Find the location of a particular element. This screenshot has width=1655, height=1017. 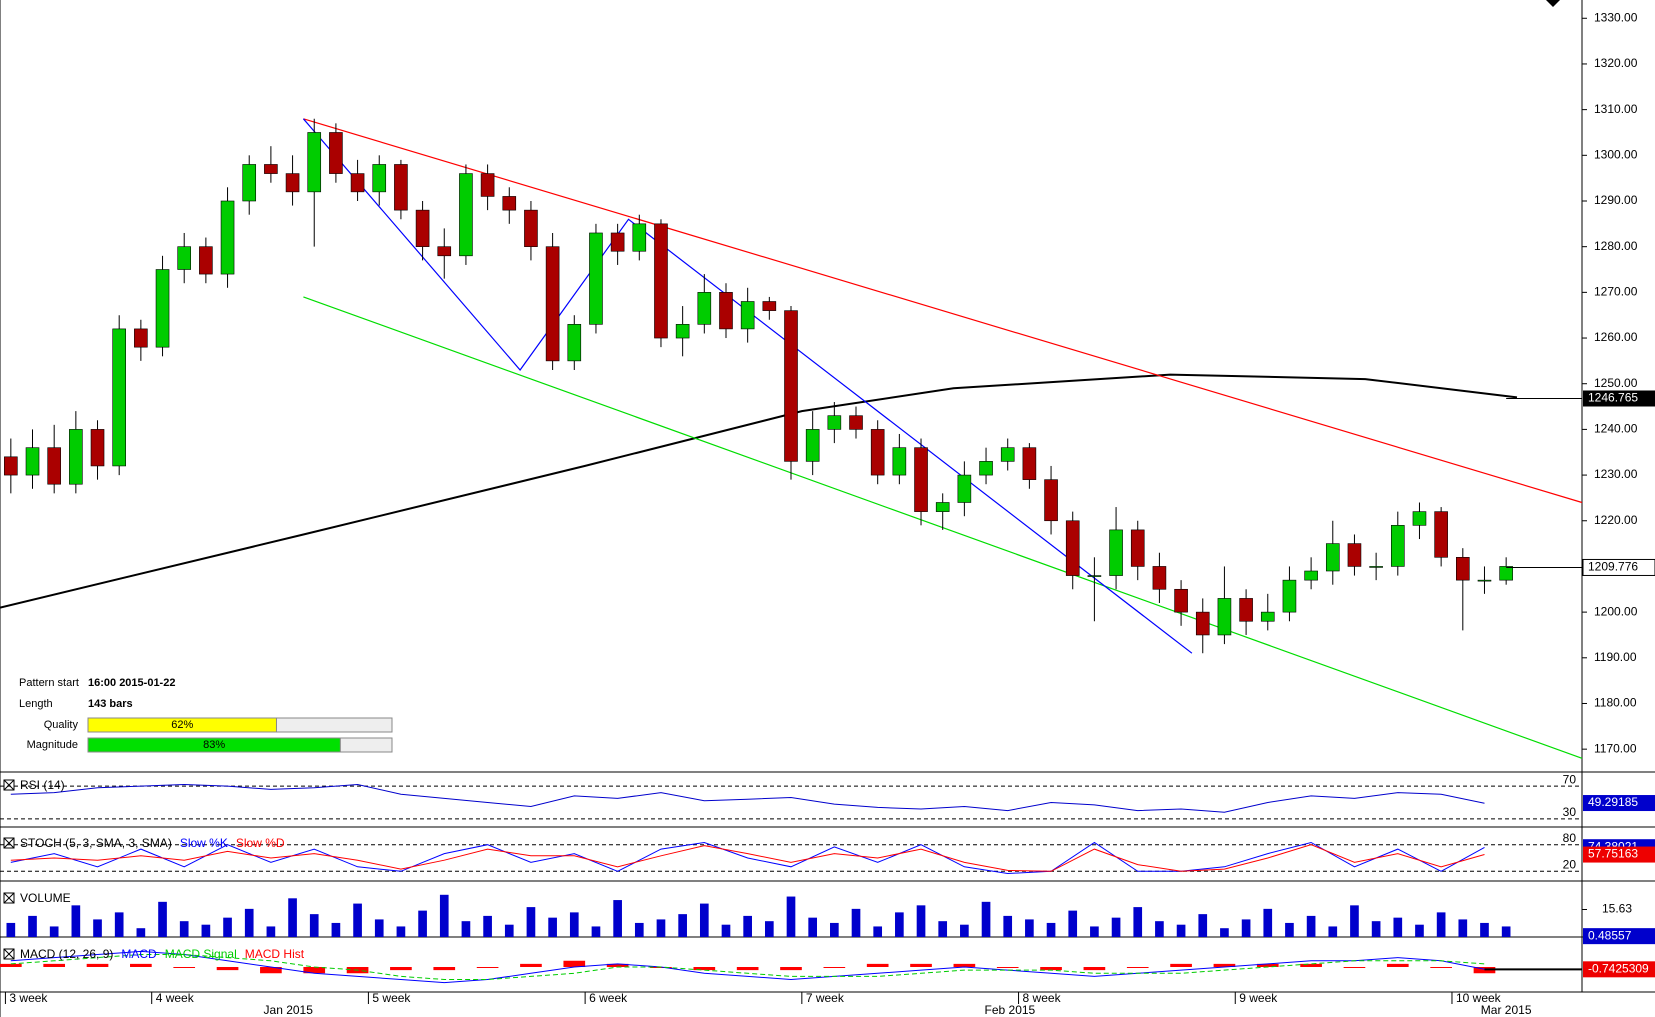

level-label: 70 is located at coordinates (1570, 779).